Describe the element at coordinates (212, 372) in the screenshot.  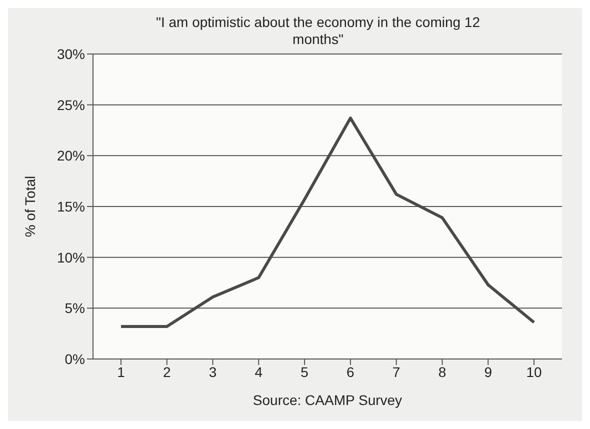
I see `x-tick-label: 3` at that location.